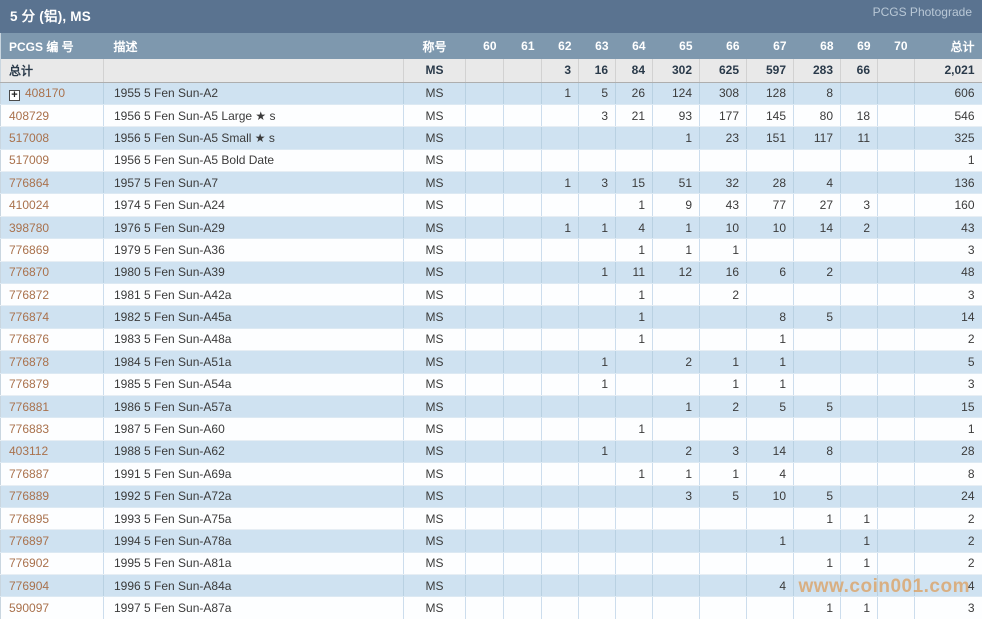 This screenshot has height=619, width=982. What do you see at coordinates (948, 205) in the screenshot?
I see `total-cell: 160` at bounding box center [948, 205].